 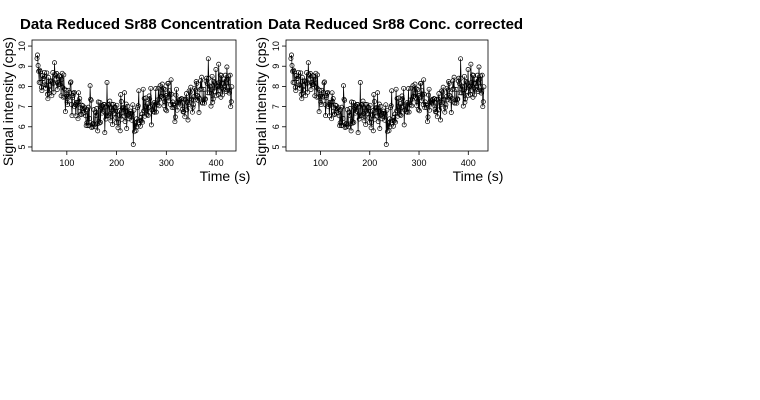 What do you see at coordinates (478, 176) in the screenshot?
I see `x-axis-label: Time (s)` at bounding box center [478, 176].